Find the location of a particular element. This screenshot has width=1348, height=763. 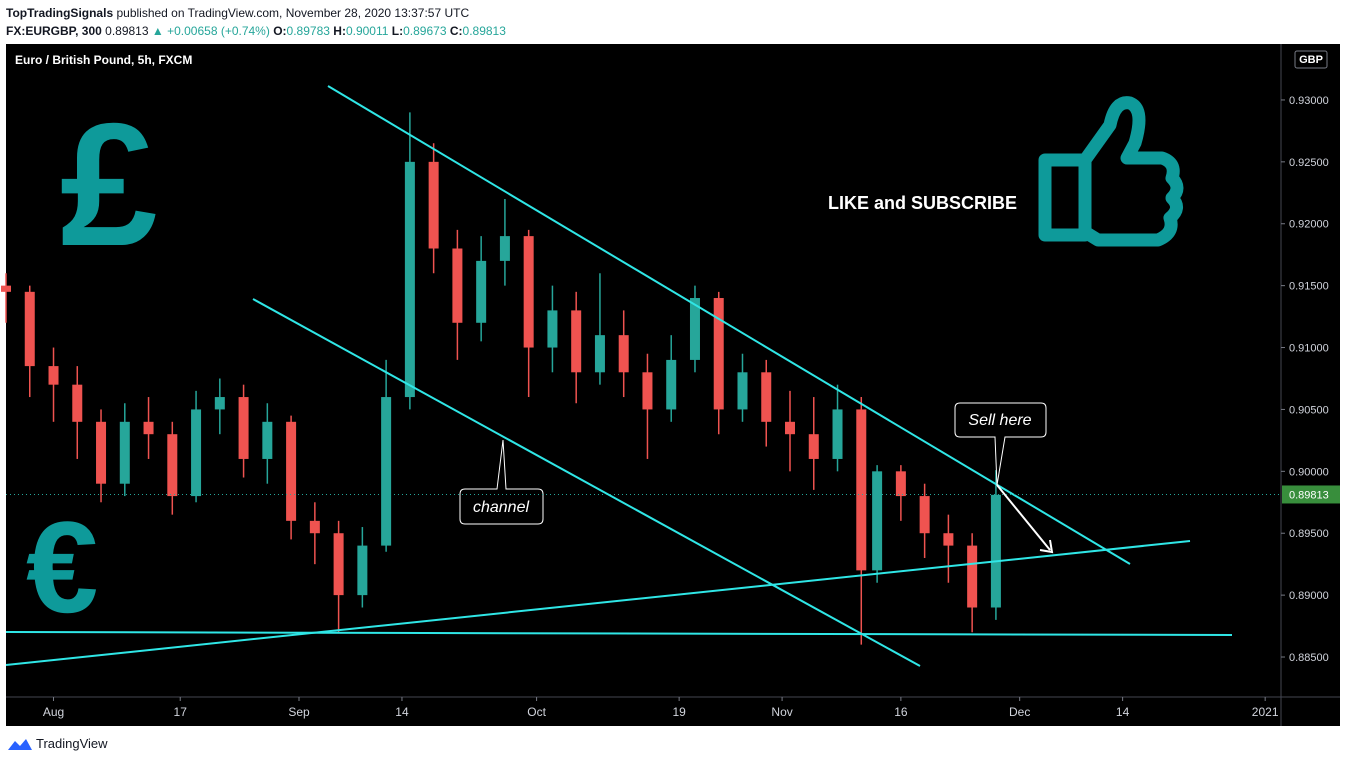

y-tick-label: 0.93000 is located at coordinates (1309, 101).